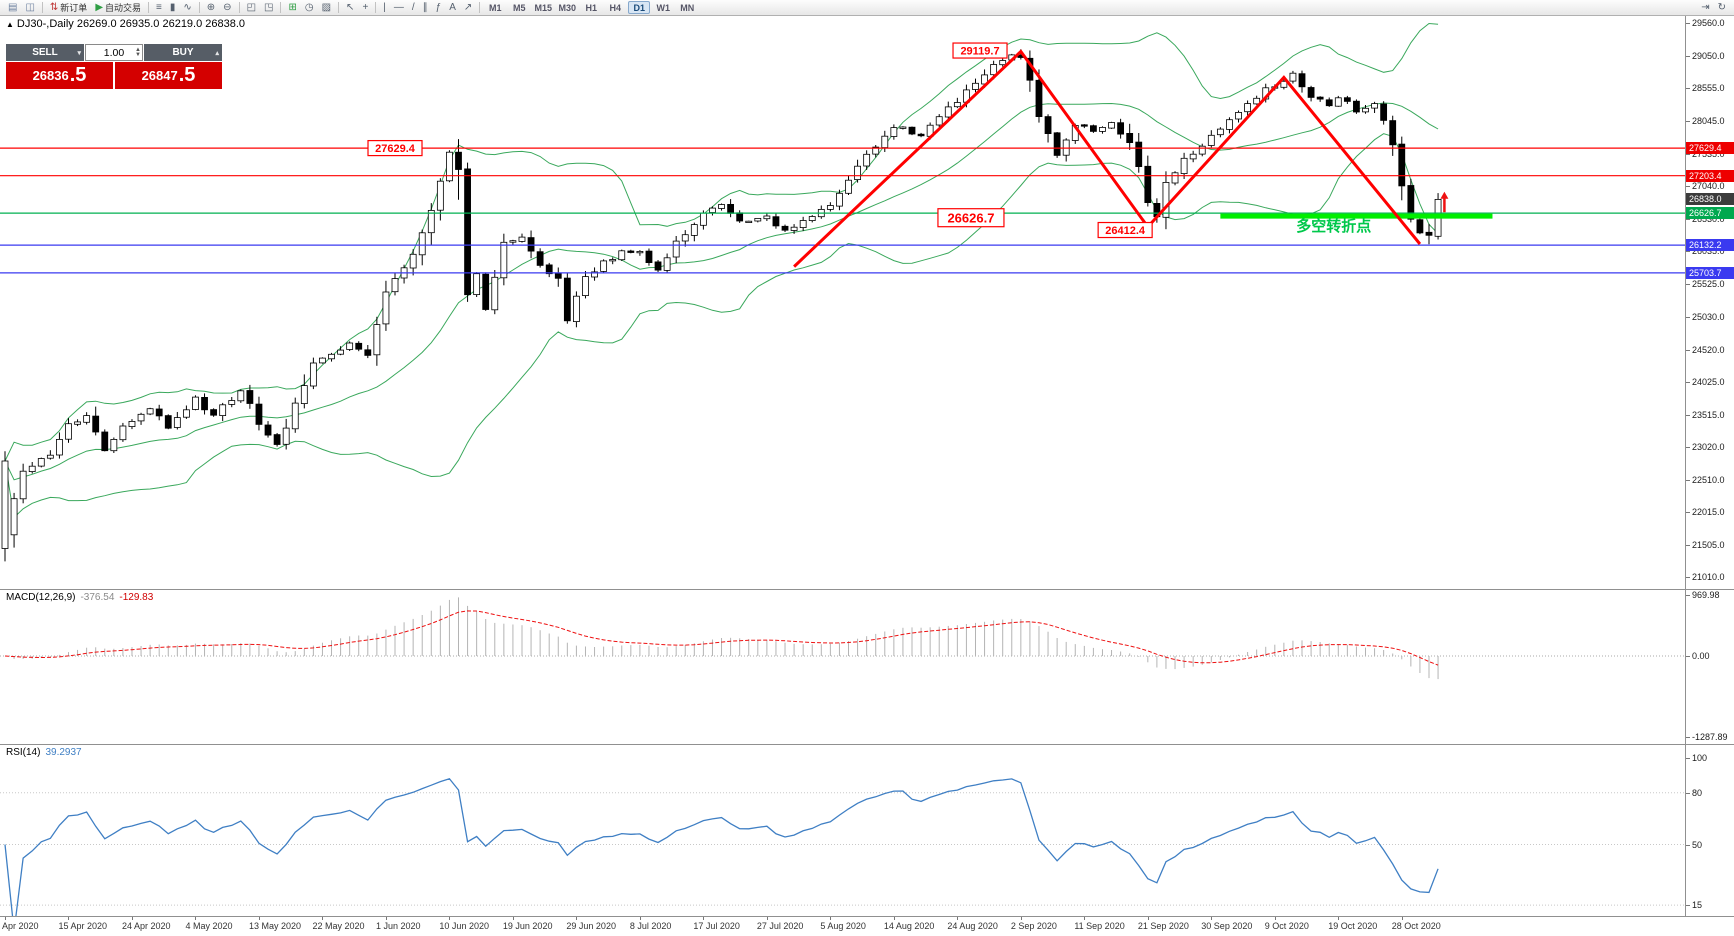 The height and width of the screenshot is (936, 1734). What do you see at coordinates (395, 148) in the screenshot?
I see `price-annotation: 27629.4` at bounding box center [395, 148].